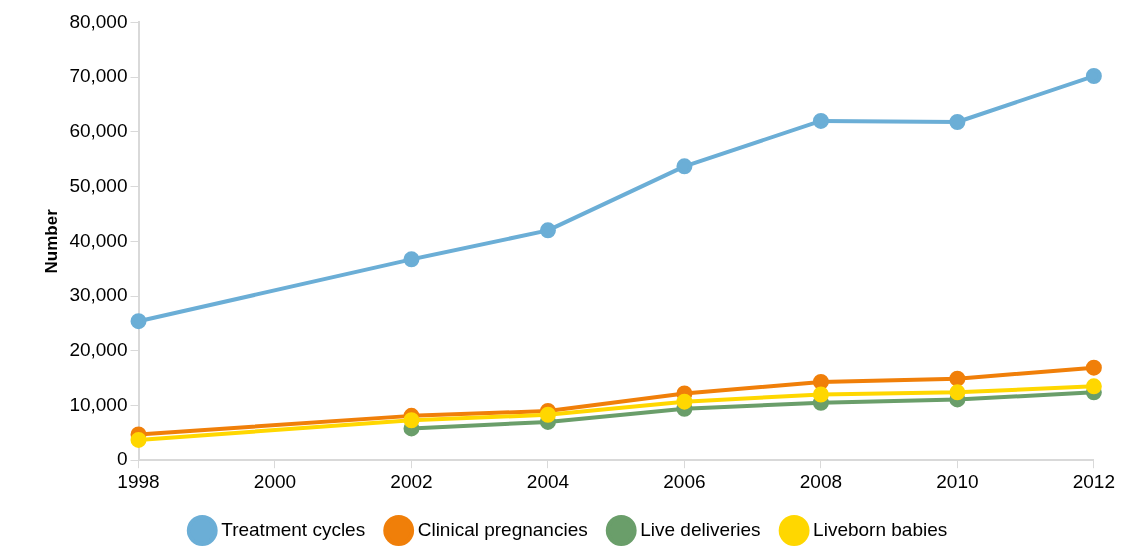 This screenshot has height=558, width=1126. What do you see at coordinates (98, 76) in the screenshot?
I see `y-tick-label: 70,000` at bounding box center [98, 76].